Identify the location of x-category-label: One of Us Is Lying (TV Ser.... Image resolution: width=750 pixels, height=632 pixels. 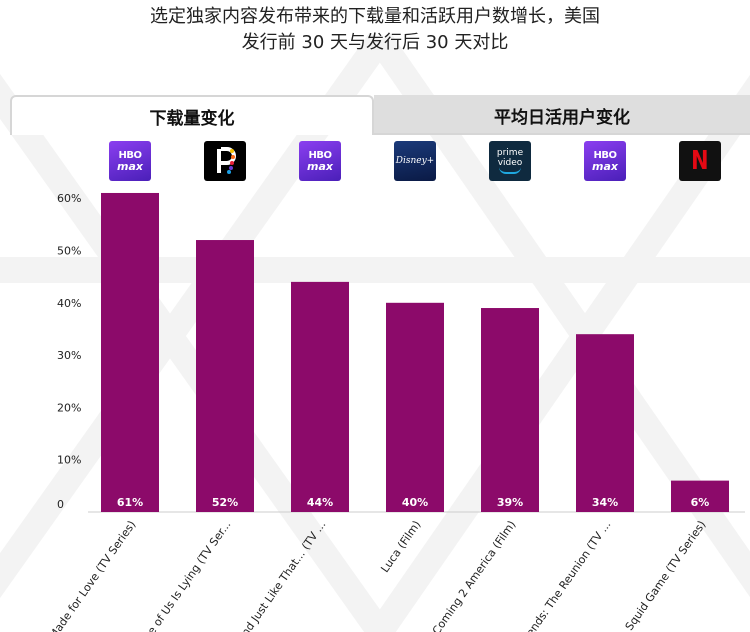
(185, 575).